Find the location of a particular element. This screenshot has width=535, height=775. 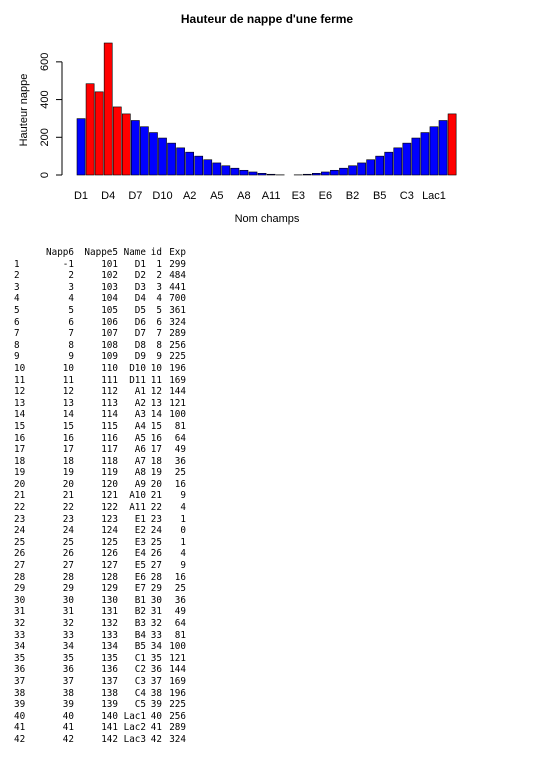

table-cell: 49 is located at coordinates (180, 612).